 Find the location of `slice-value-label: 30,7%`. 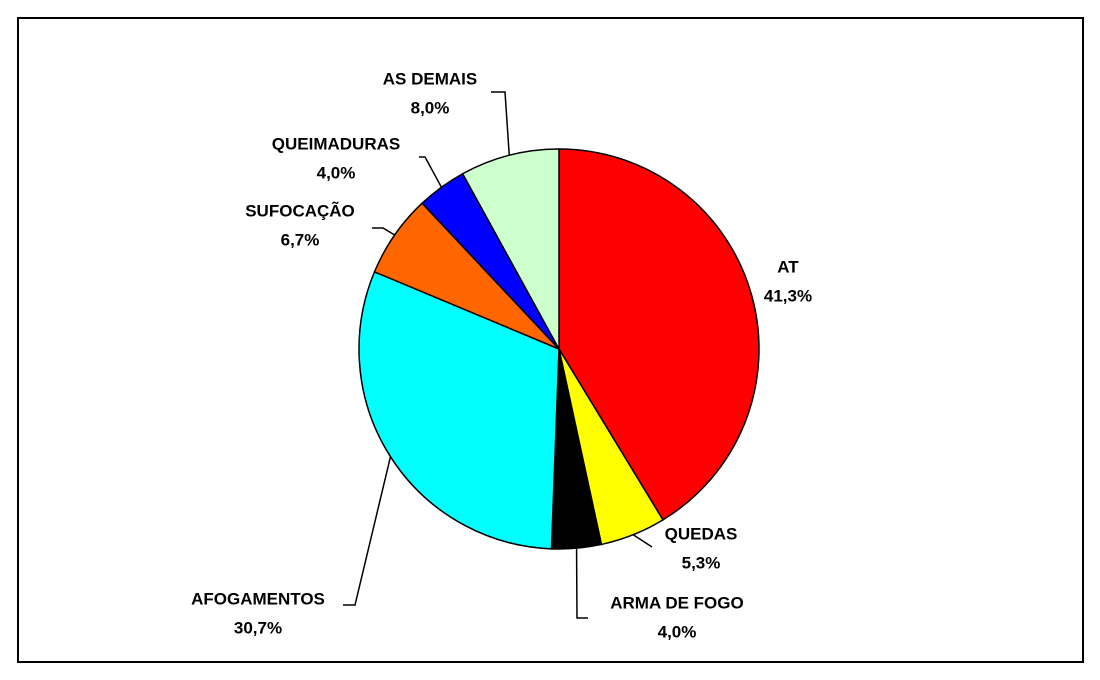

slice-value-label: 30,7% is located at coordinates (258, 627).